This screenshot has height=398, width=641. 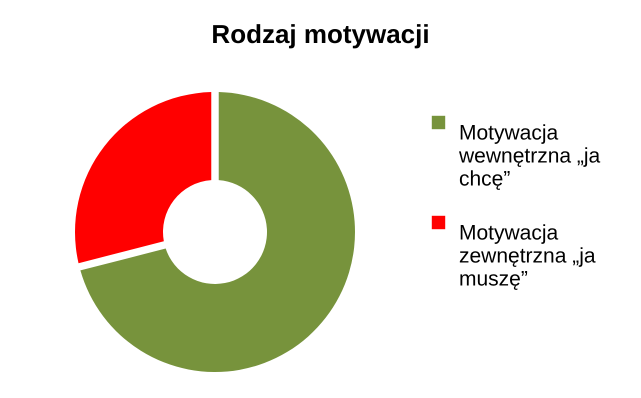 I want to click on chart-title: Rodzaj motywacji, so click(x=320, y=34).